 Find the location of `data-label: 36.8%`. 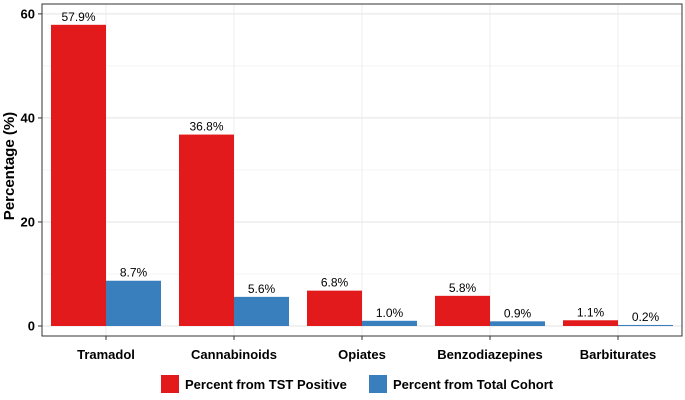

data-label: 36.8% is located at coordinates (206, 127).